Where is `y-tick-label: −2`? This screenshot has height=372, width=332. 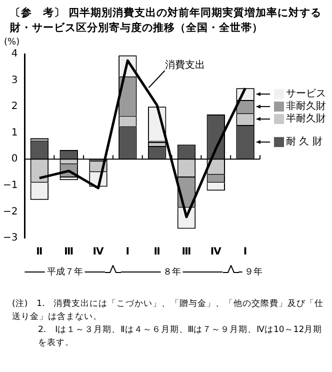 y-tick-label: −2 is located at coordinates (10, 212).